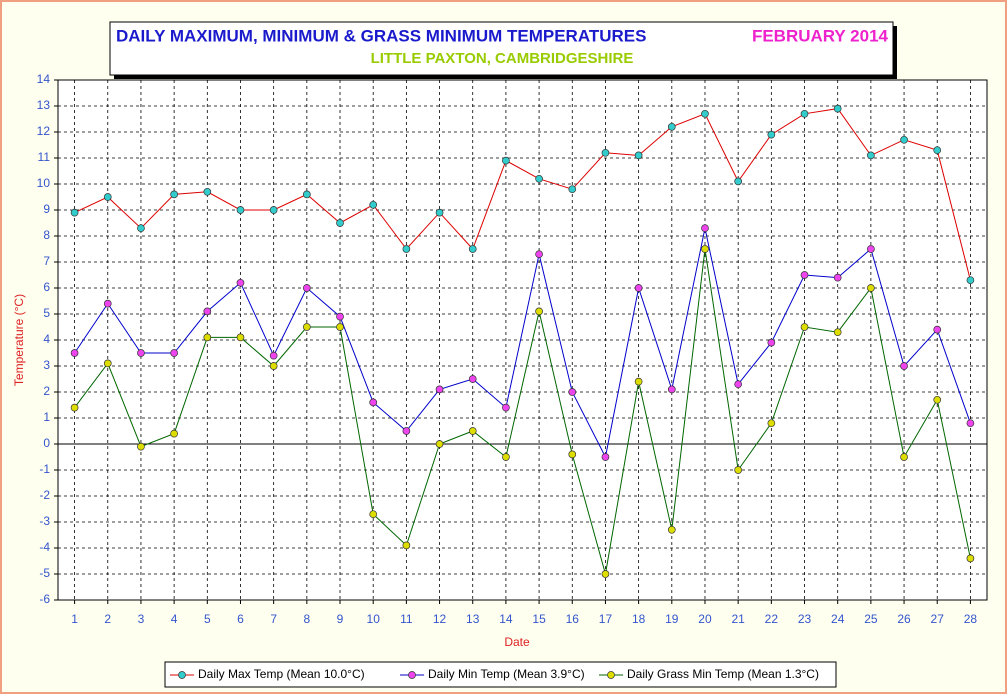  What do you see at coordinates (606, 619) in the screenshot?
I see `x-tick-label: 17` at bounding box center [606, 619].